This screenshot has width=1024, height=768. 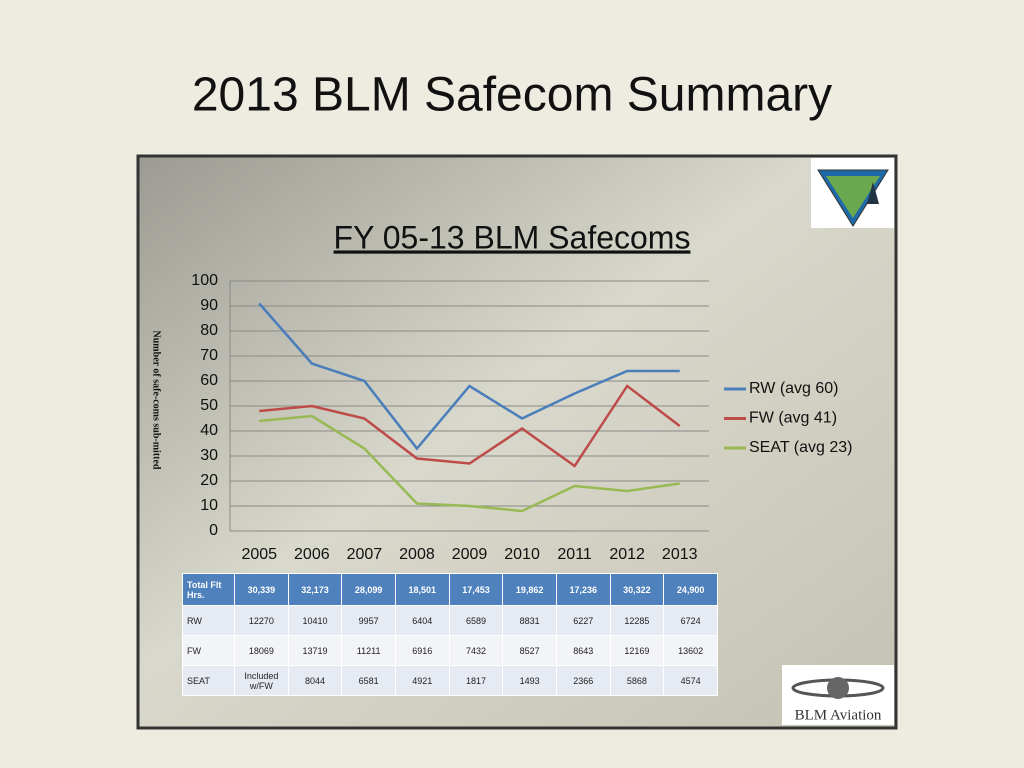 I want to click on x-tick-label: 2012, so click(x=627, y=554).